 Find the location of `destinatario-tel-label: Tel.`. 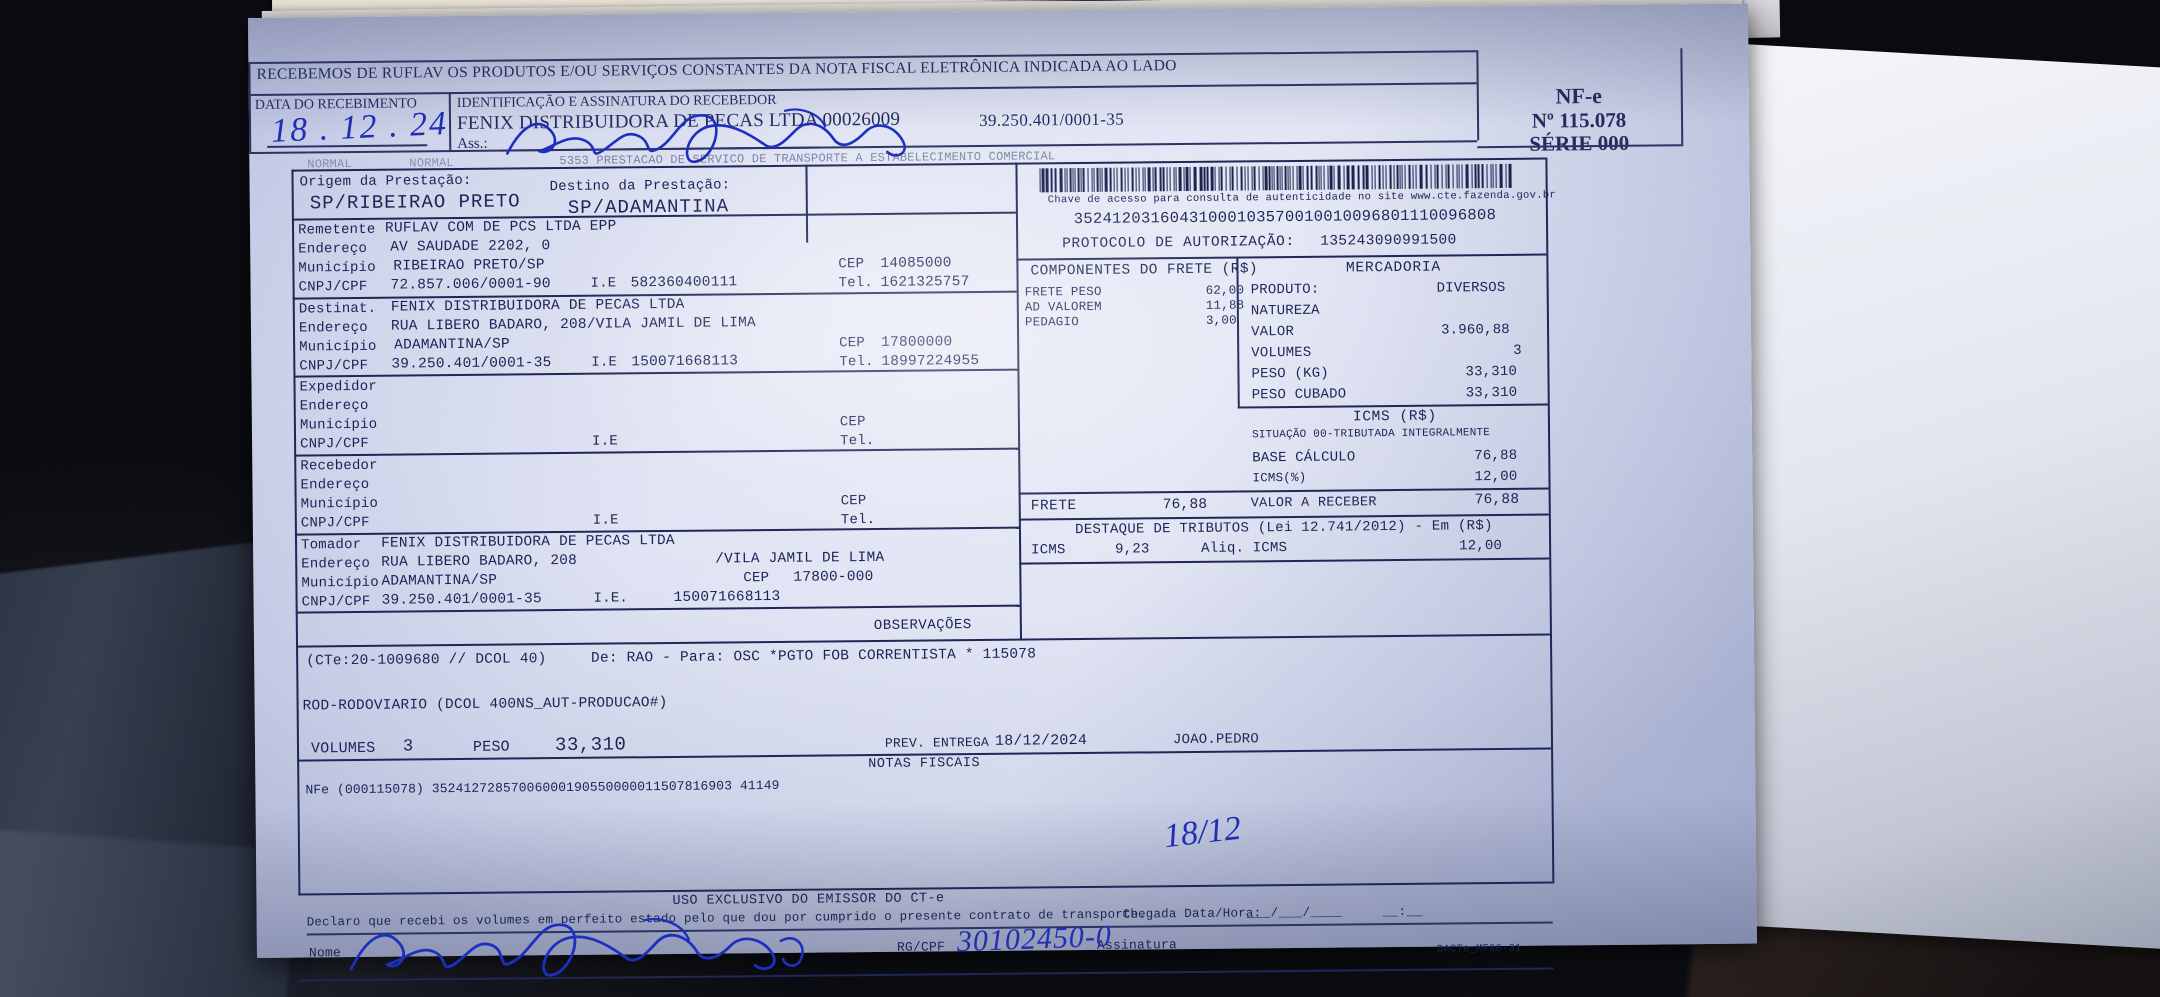

destinatario-tel-label: Tel. is located at coordinates (856, 362).